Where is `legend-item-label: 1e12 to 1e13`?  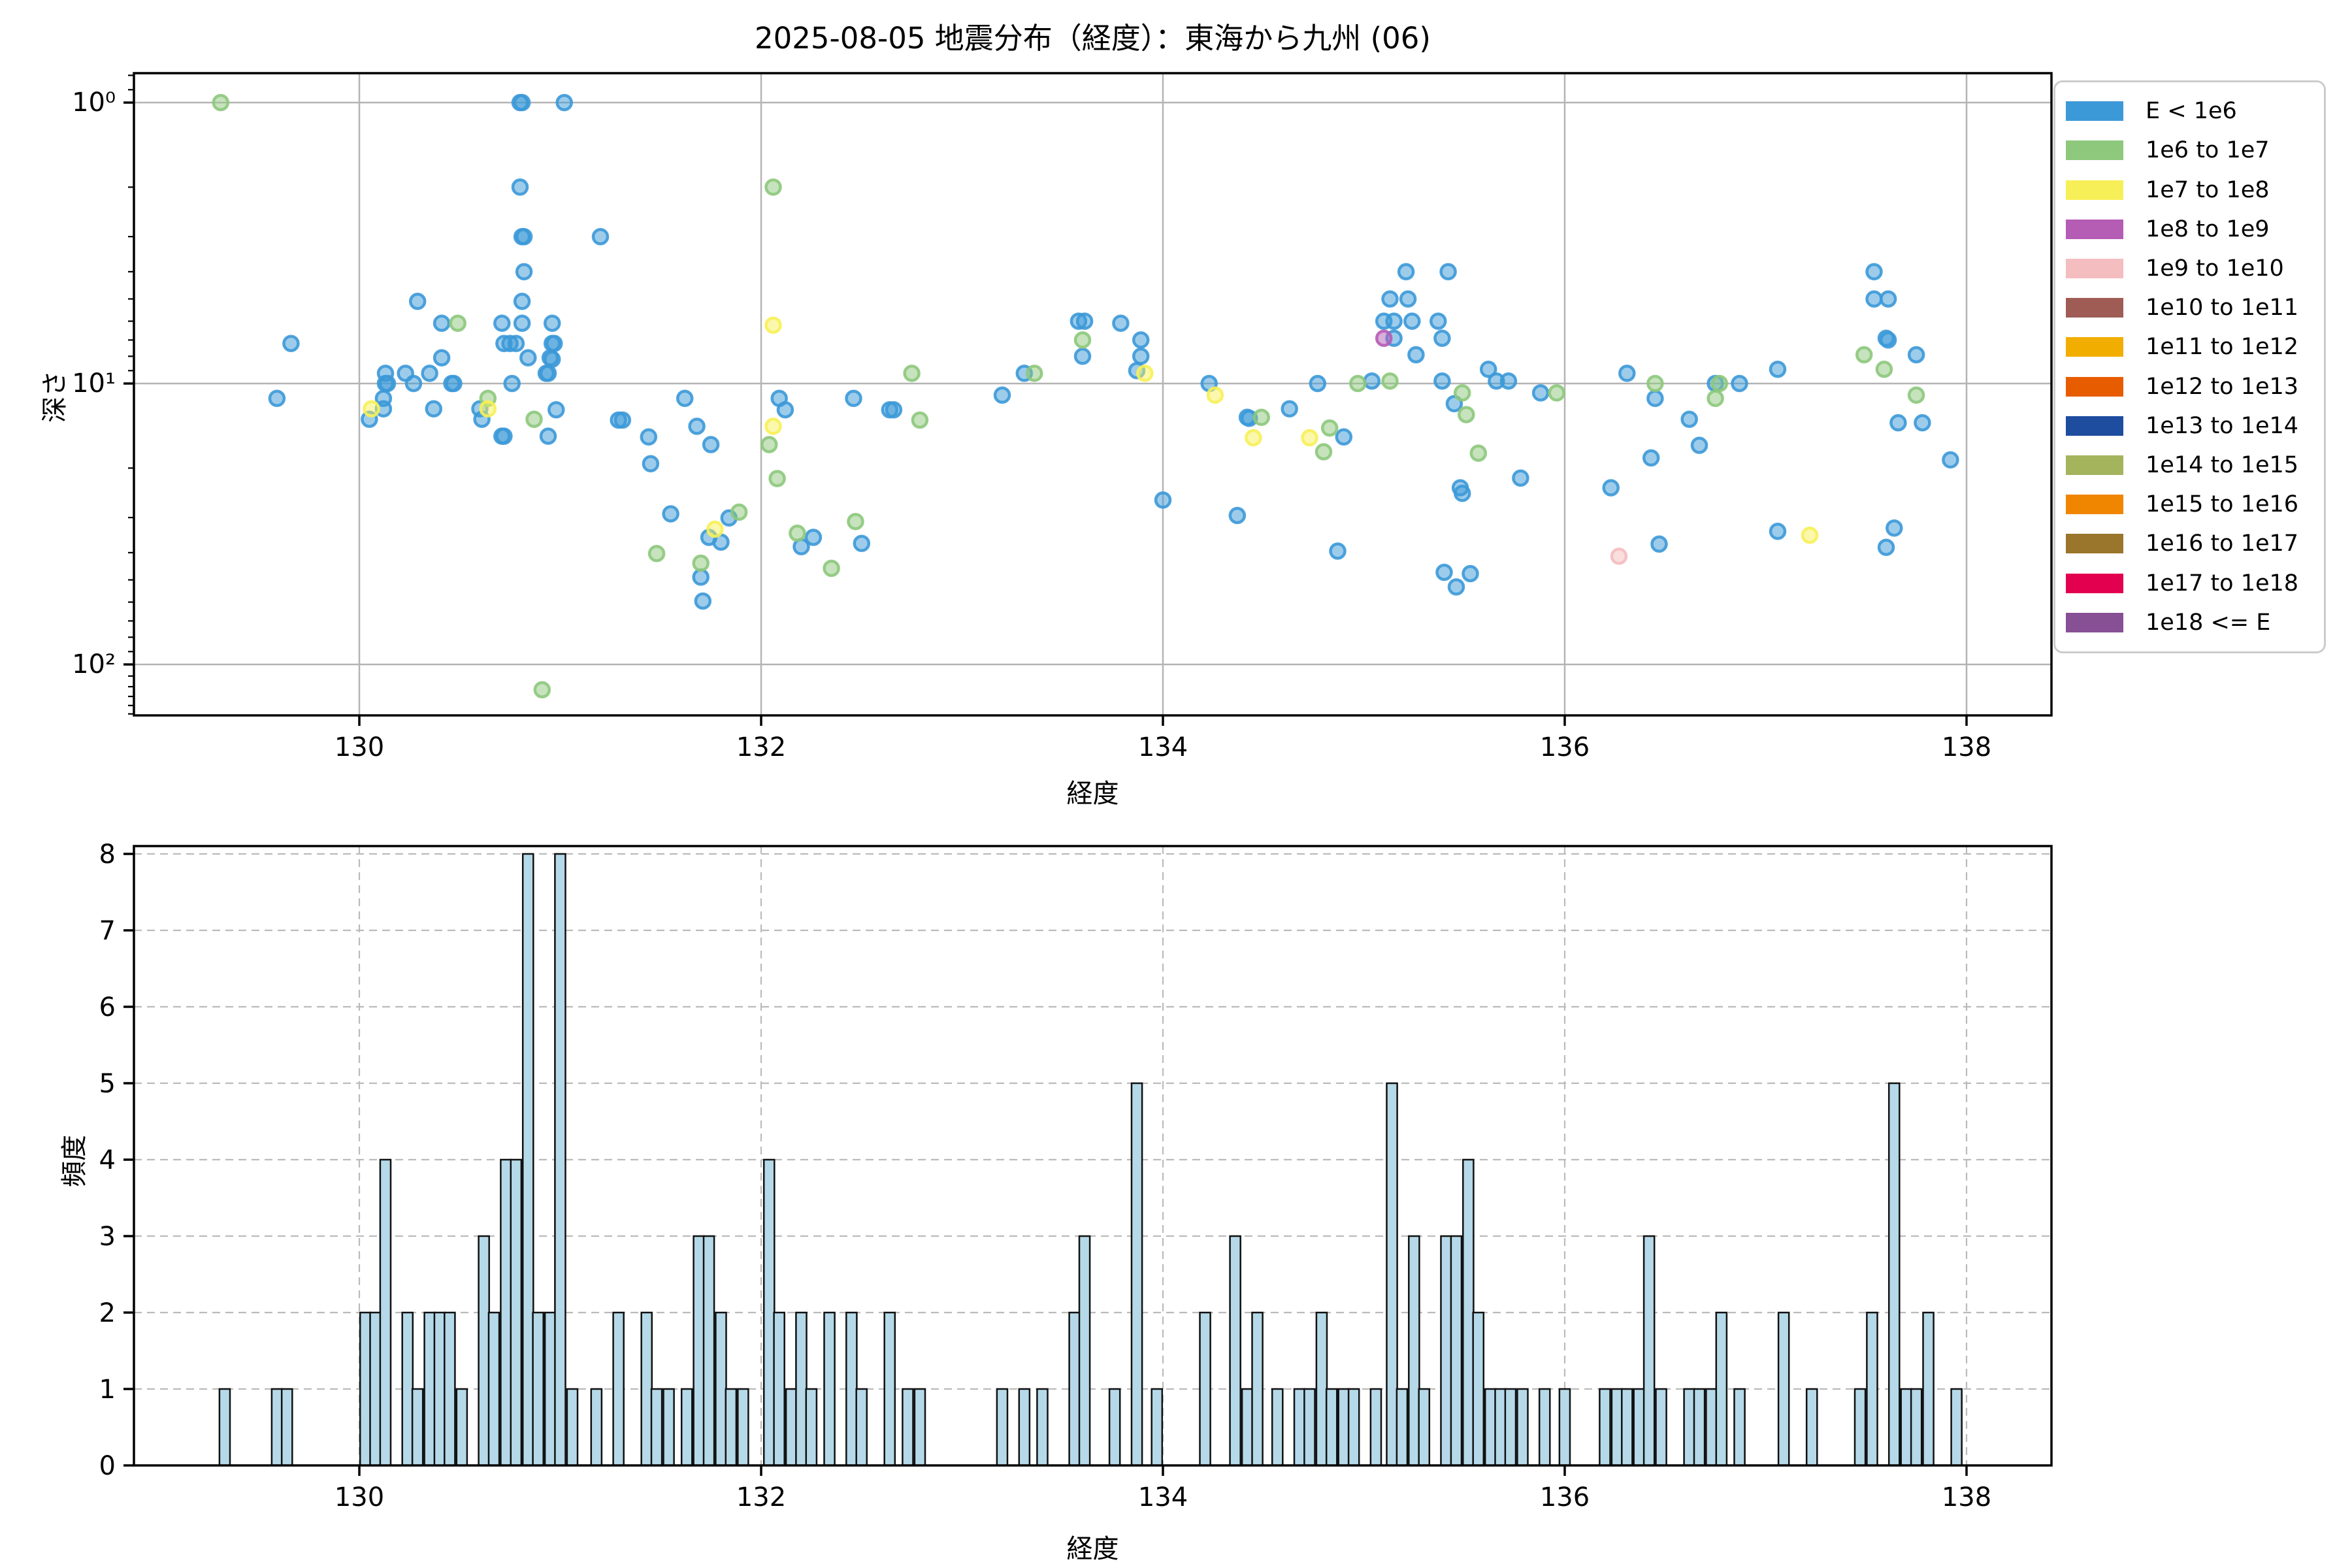 legend-item-label: 1e12 to 1e13 is located at coordinates (2222, 386).